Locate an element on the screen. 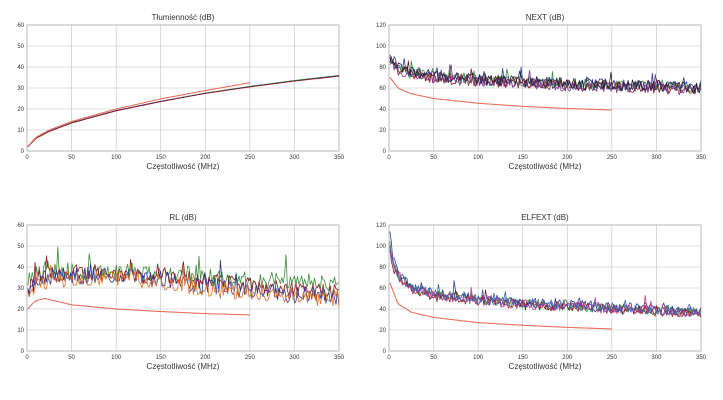 The width and height of the screenshot is (723, 400). chart-title: RL (dB) is located at coordinates (183, 217).